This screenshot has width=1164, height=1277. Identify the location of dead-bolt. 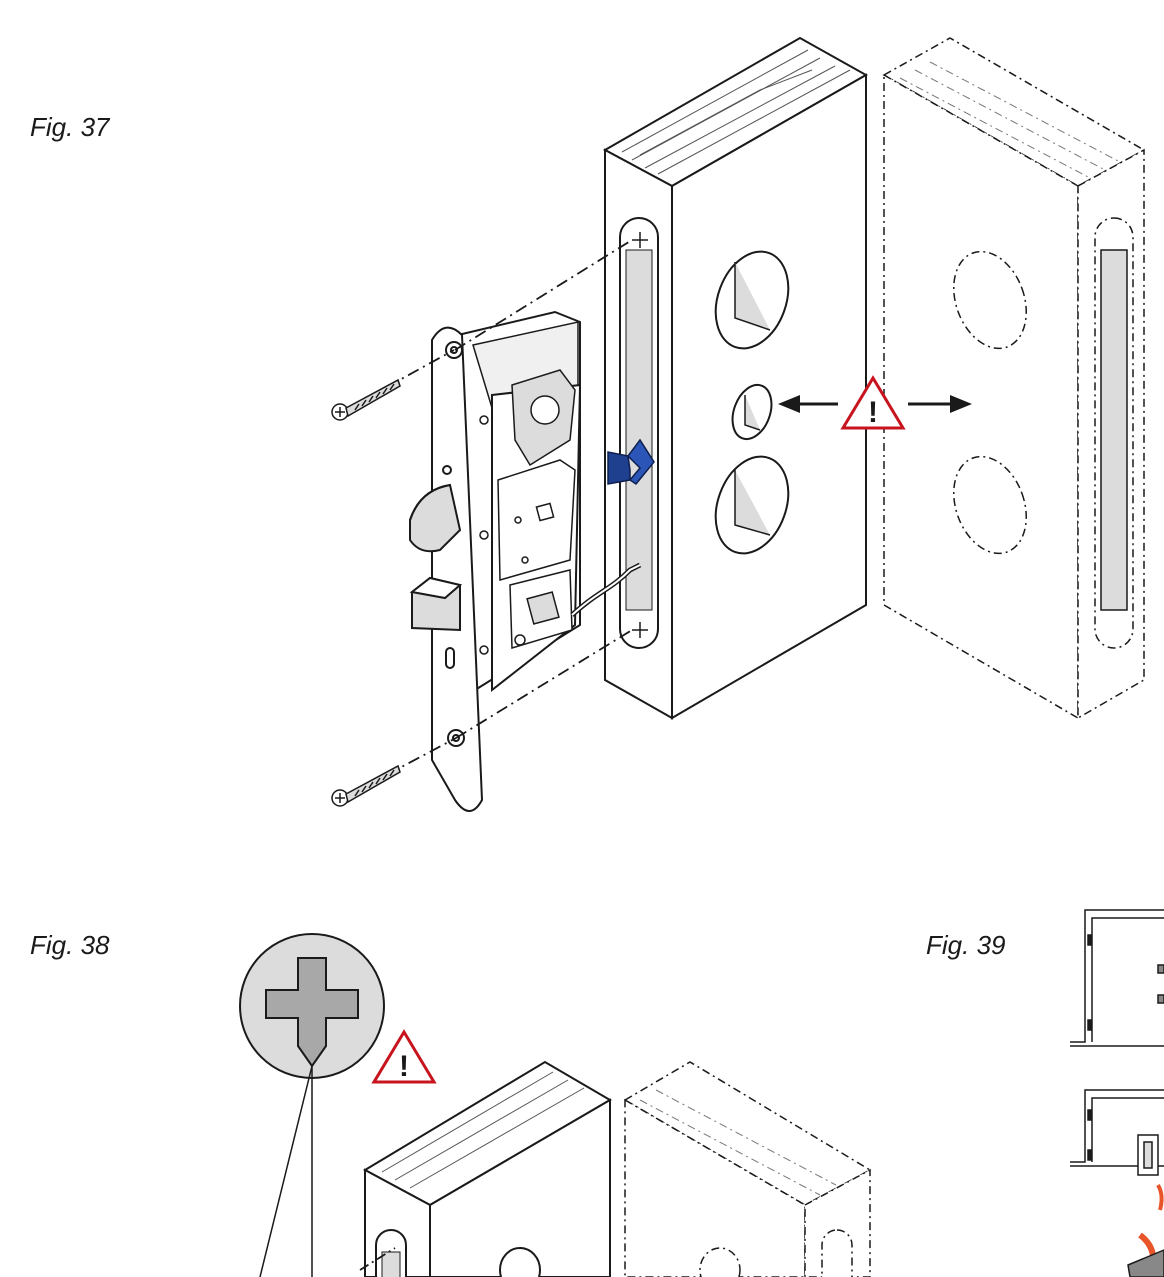
(436, 604).